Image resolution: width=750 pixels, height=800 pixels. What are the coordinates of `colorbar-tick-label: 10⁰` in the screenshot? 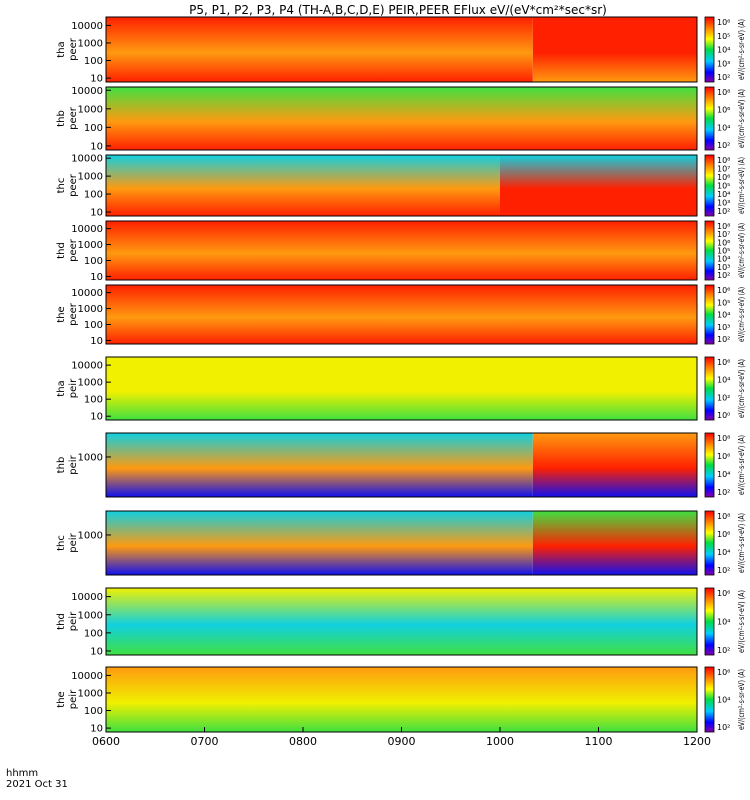 It's located at (723, 415).